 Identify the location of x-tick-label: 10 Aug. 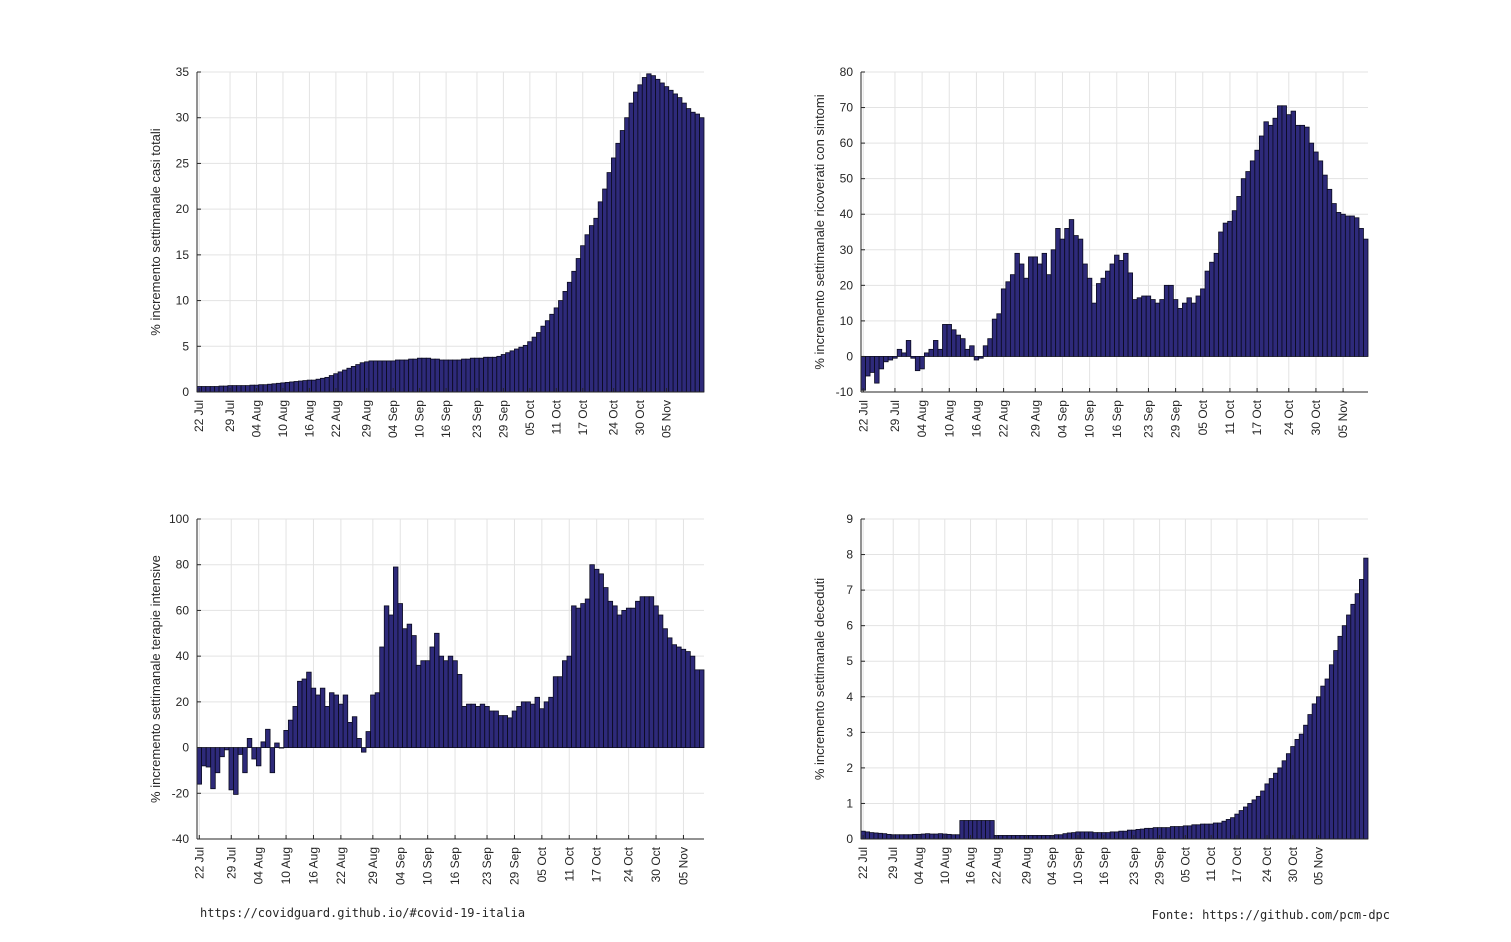
(286, 865).